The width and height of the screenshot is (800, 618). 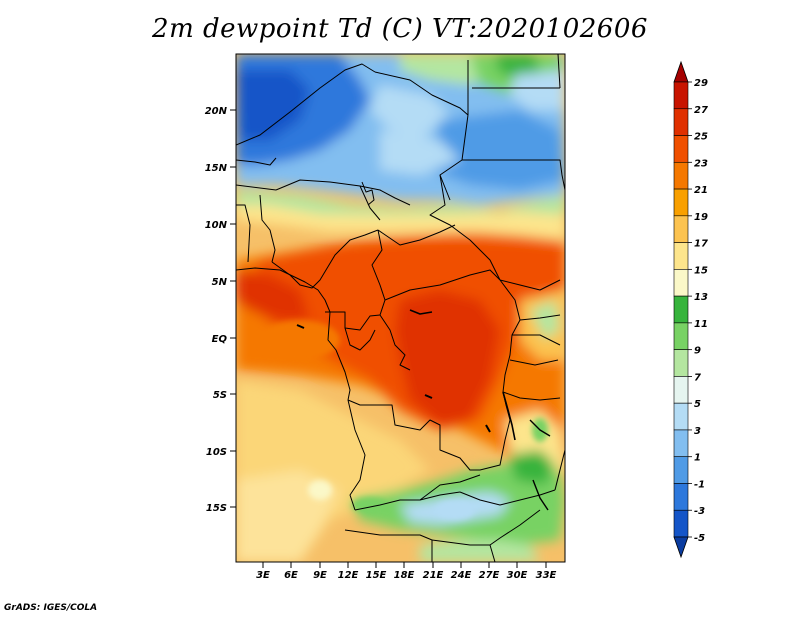 What do you see at coordinates (681, 71) in the screenshot?
I see `colorbar-cap-top` at bounding box center [681, 71].